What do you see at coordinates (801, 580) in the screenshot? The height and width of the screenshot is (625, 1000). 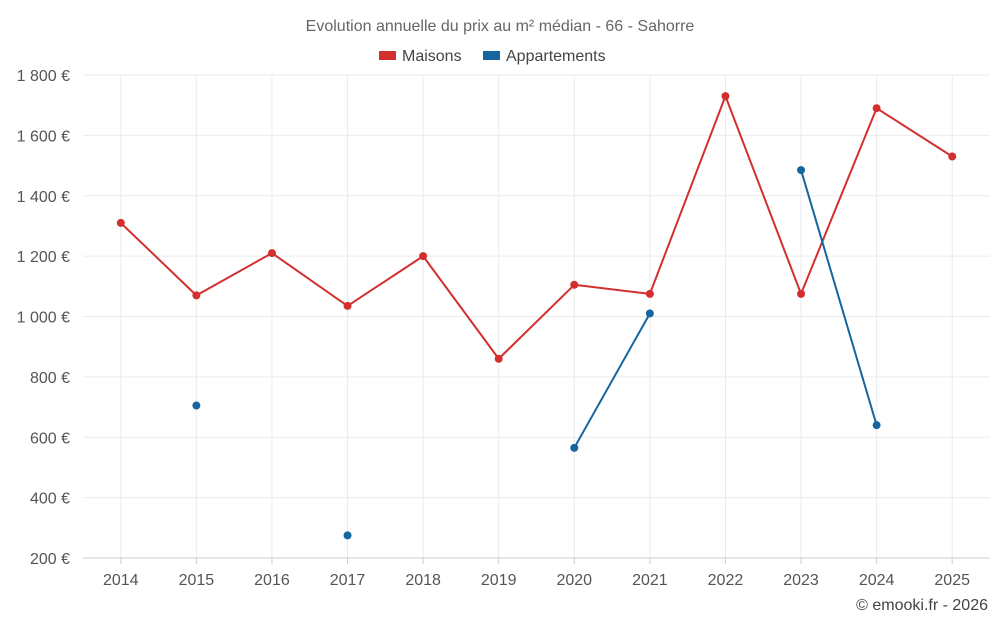 I see `x-tick-label: 2023` at bounding box center [801, 580].